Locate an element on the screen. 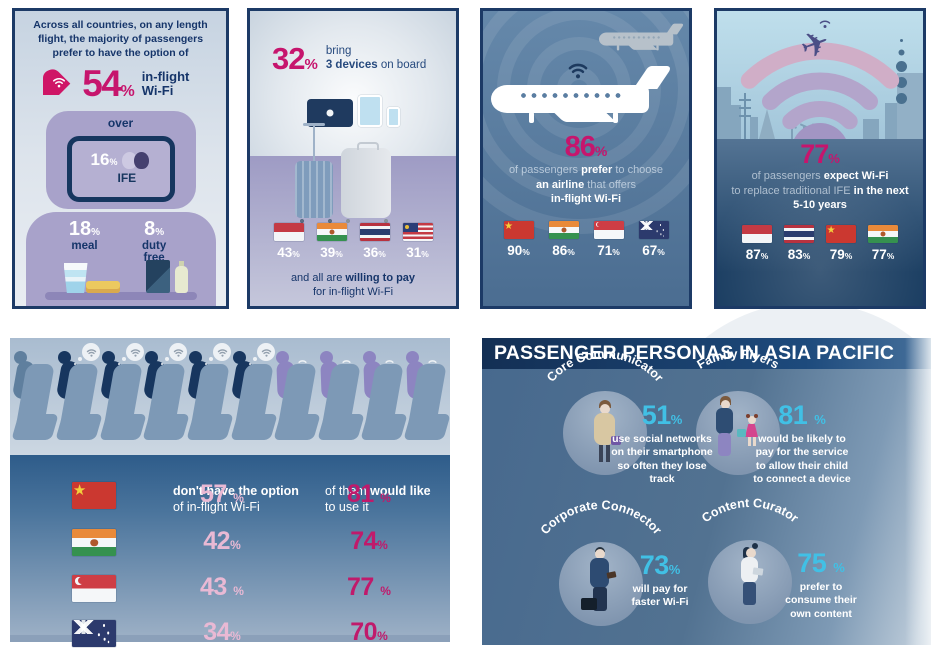  businessman-illustration is located at coordinates (601, 584).